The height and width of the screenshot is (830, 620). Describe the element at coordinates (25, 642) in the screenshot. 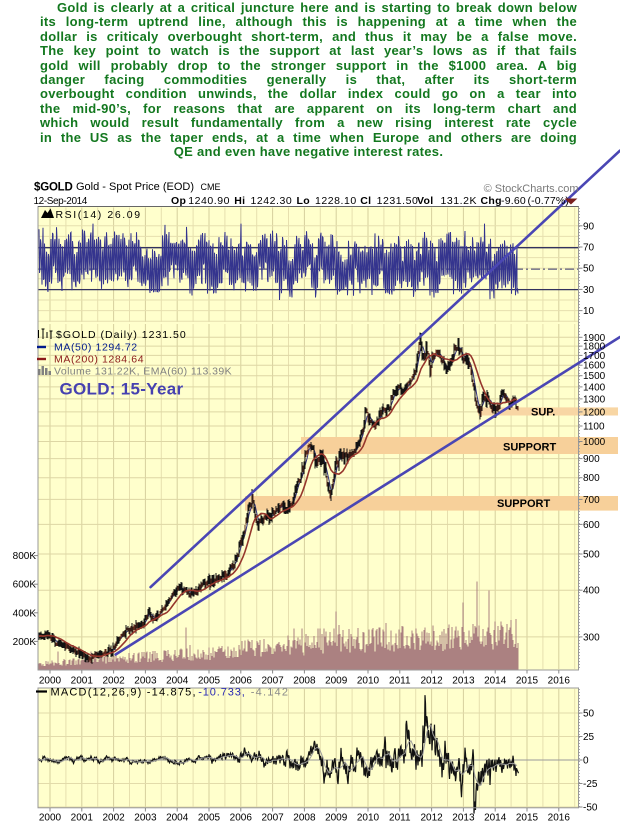

I see `svg-text: 200K` at that location.